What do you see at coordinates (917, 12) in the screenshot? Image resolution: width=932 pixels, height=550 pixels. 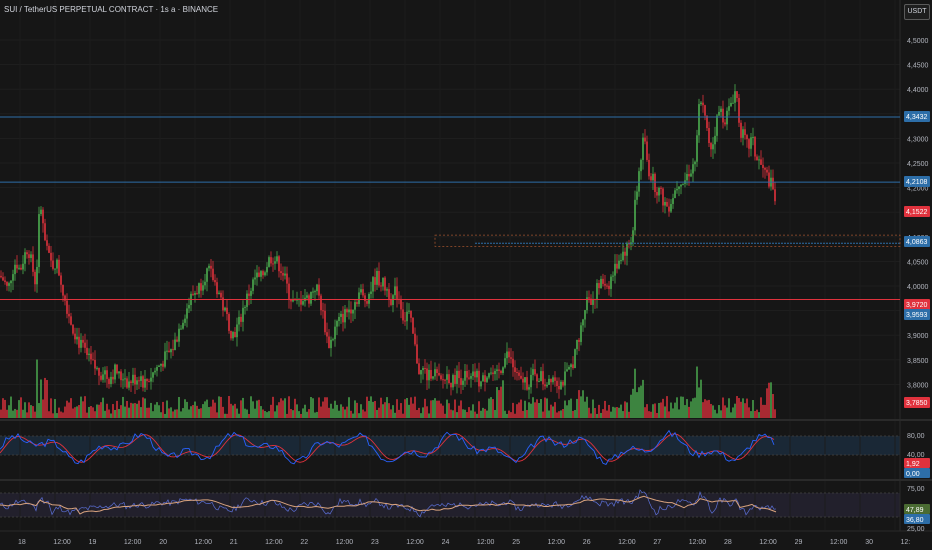 I see `currency-badge: USDT` at bounding box center [917, 12].